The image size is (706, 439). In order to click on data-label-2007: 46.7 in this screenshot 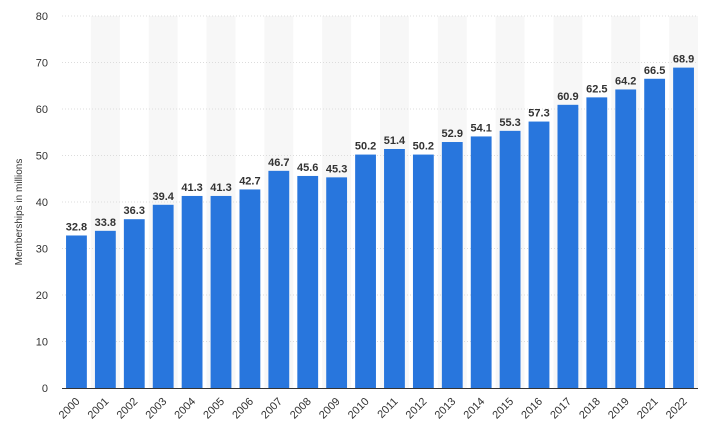, I will do `click(278, 163)`.